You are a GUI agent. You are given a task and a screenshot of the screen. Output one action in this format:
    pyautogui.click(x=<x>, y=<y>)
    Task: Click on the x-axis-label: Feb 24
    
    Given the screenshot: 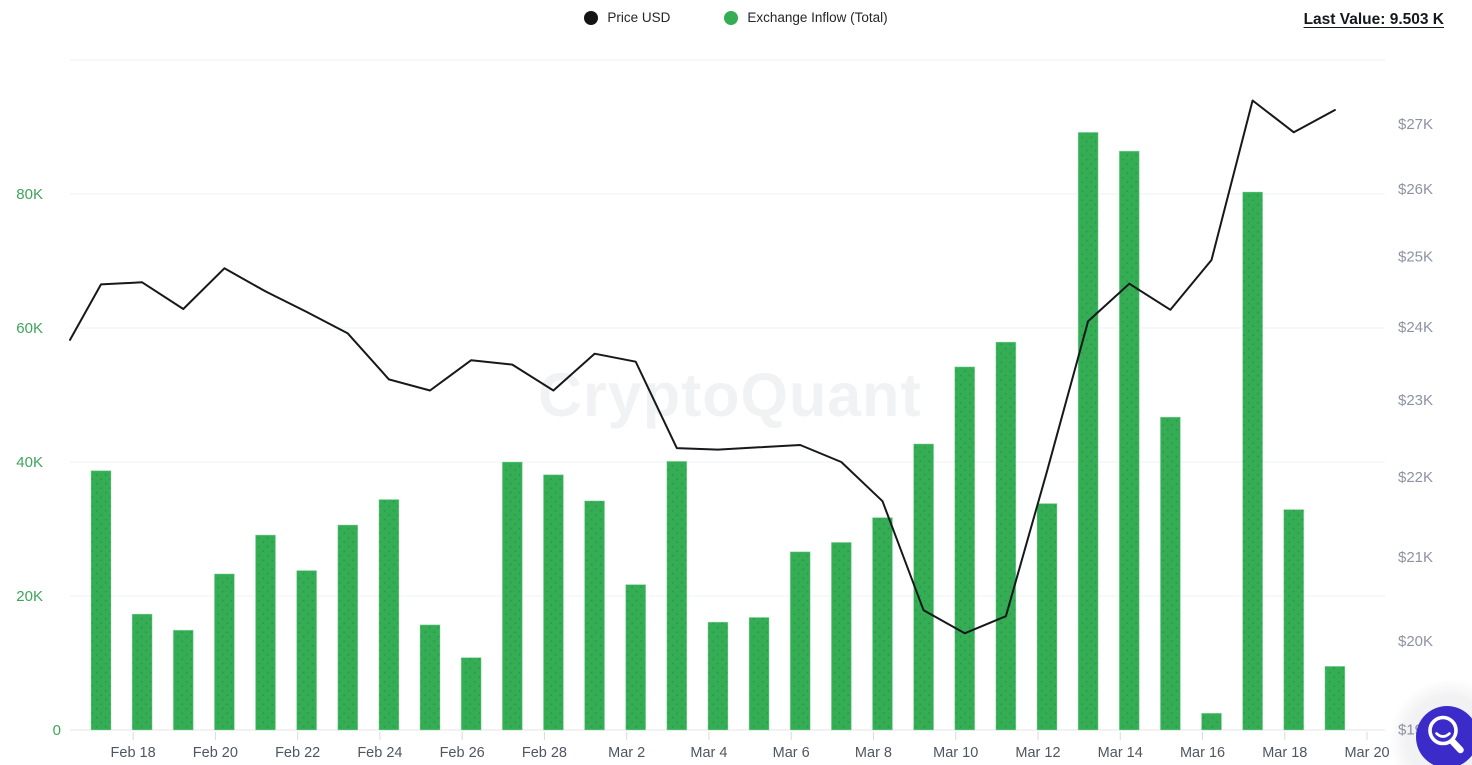 What is the action you would take?
    pyautogui.click(x=379, y=753)
    